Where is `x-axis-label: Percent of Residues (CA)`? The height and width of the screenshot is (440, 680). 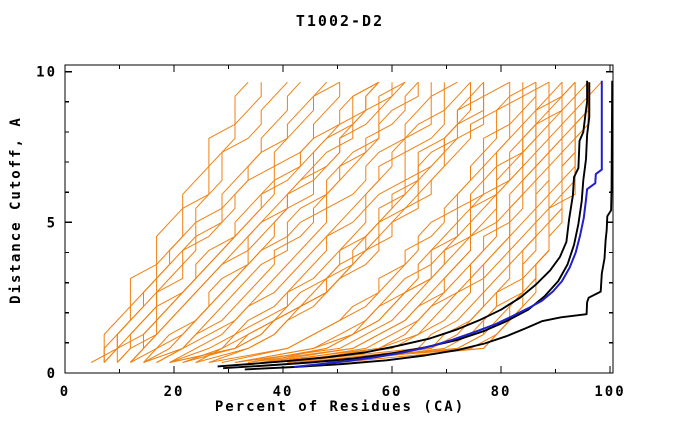 x-axis-label: Percent of Residues (CA) is located at coordinates (340, 407).